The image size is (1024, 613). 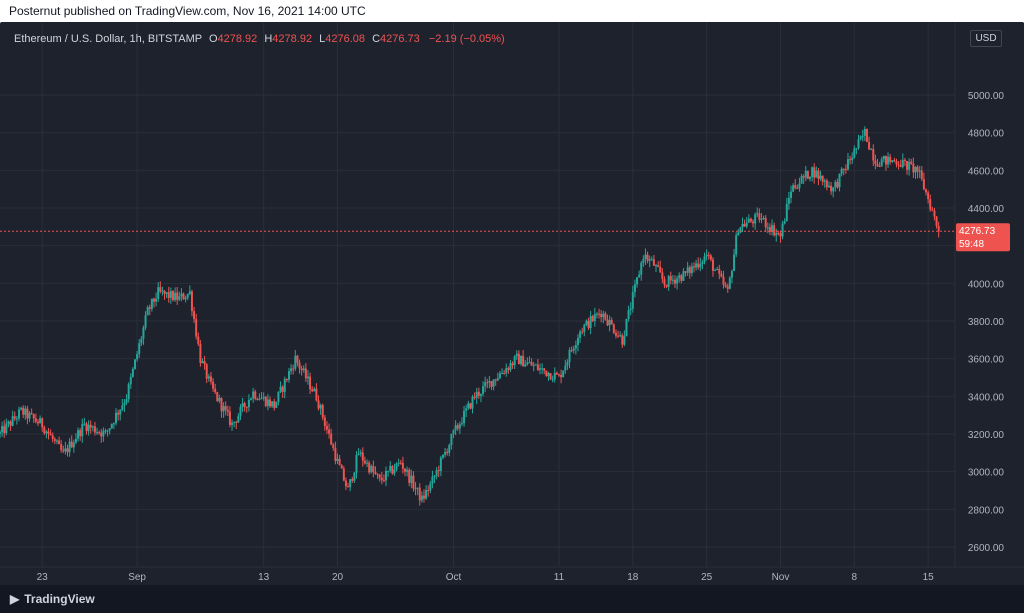 I want to click on x-tick-label: 25, so click(x=707, y=577).